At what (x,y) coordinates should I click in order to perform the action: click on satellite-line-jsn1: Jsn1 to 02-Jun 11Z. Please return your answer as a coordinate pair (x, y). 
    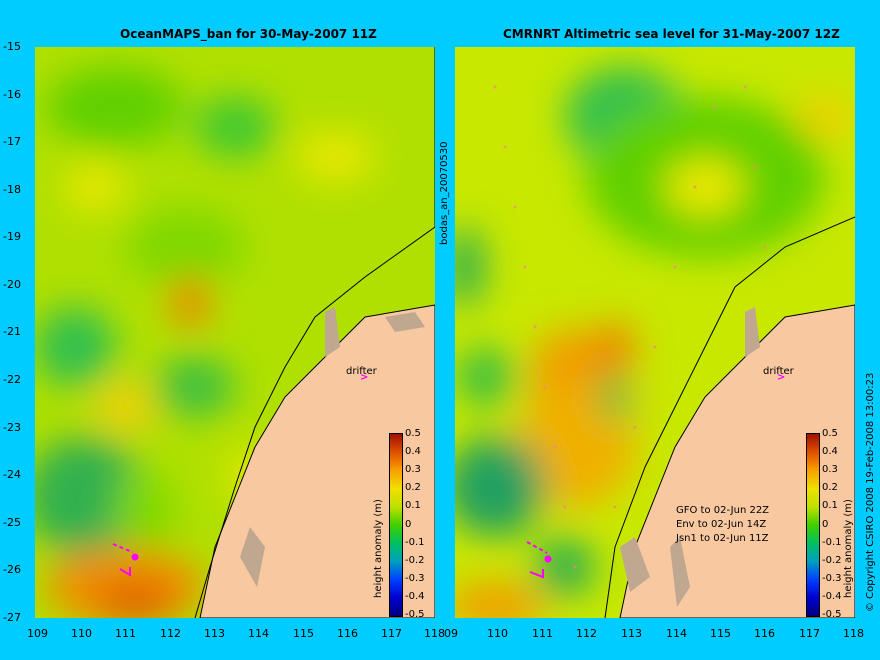
    Looking at the image, I should click on (722, 538).